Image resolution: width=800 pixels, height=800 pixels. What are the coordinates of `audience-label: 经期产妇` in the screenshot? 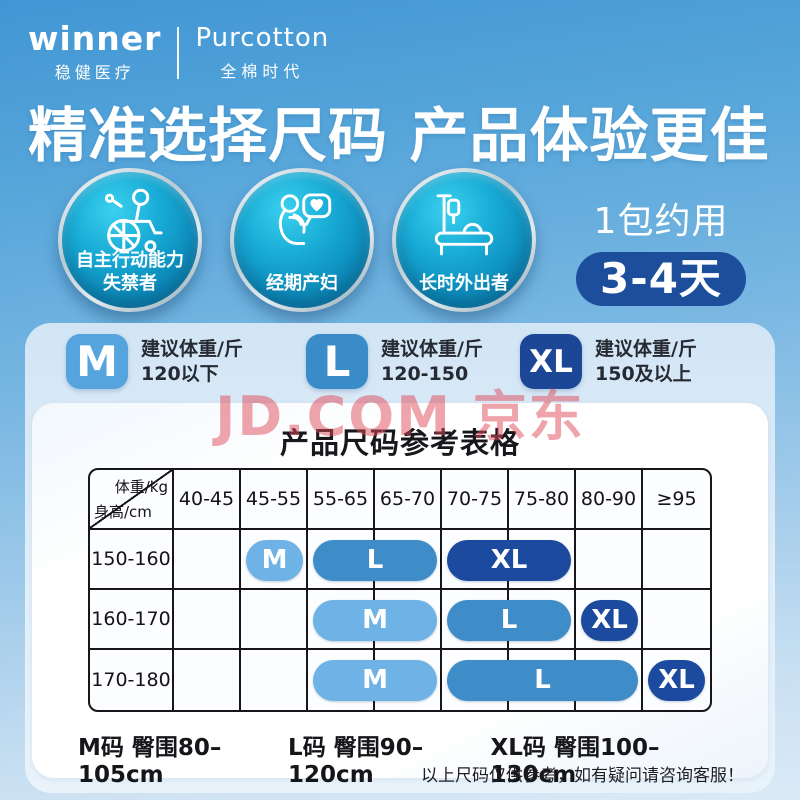 It's located at (302, 283).